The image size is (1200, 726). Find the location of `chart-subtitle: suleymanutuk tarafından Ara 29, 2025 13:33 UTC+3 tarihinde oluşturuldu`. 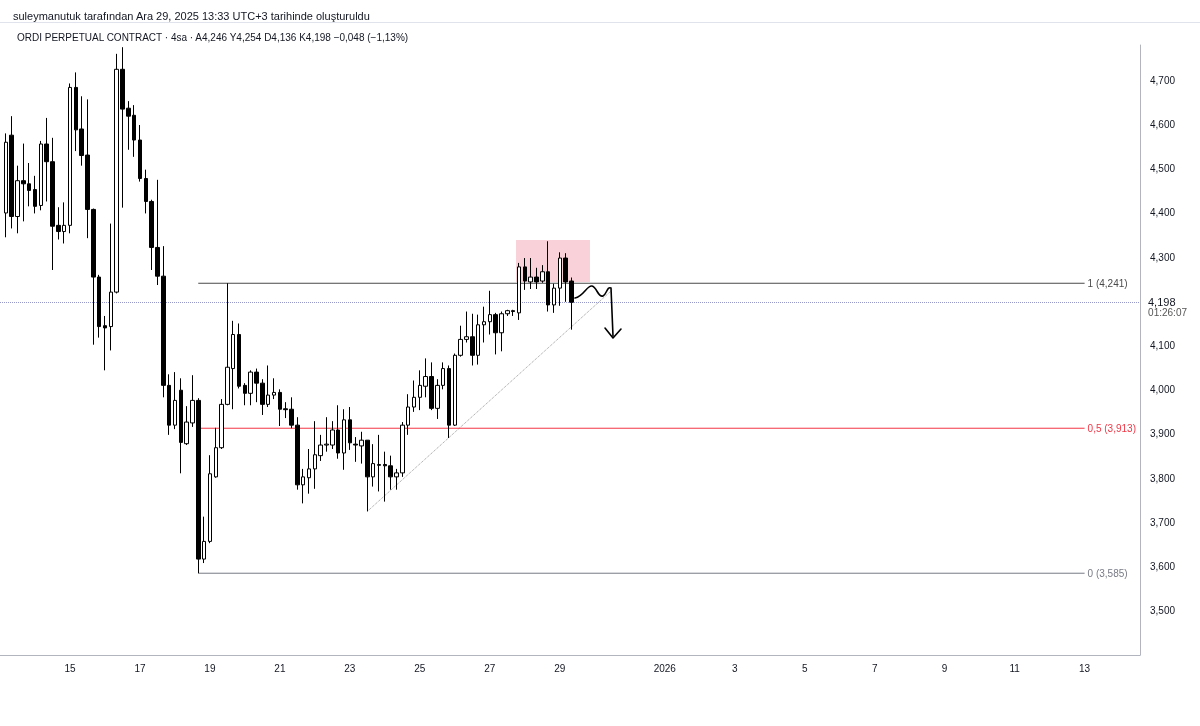

chart-subtitle: suleymanutuk tarafından Ara 29, 2025 13:33 UTC+3 tarihinde oluşturuldu is located at coordinates (191, 15).